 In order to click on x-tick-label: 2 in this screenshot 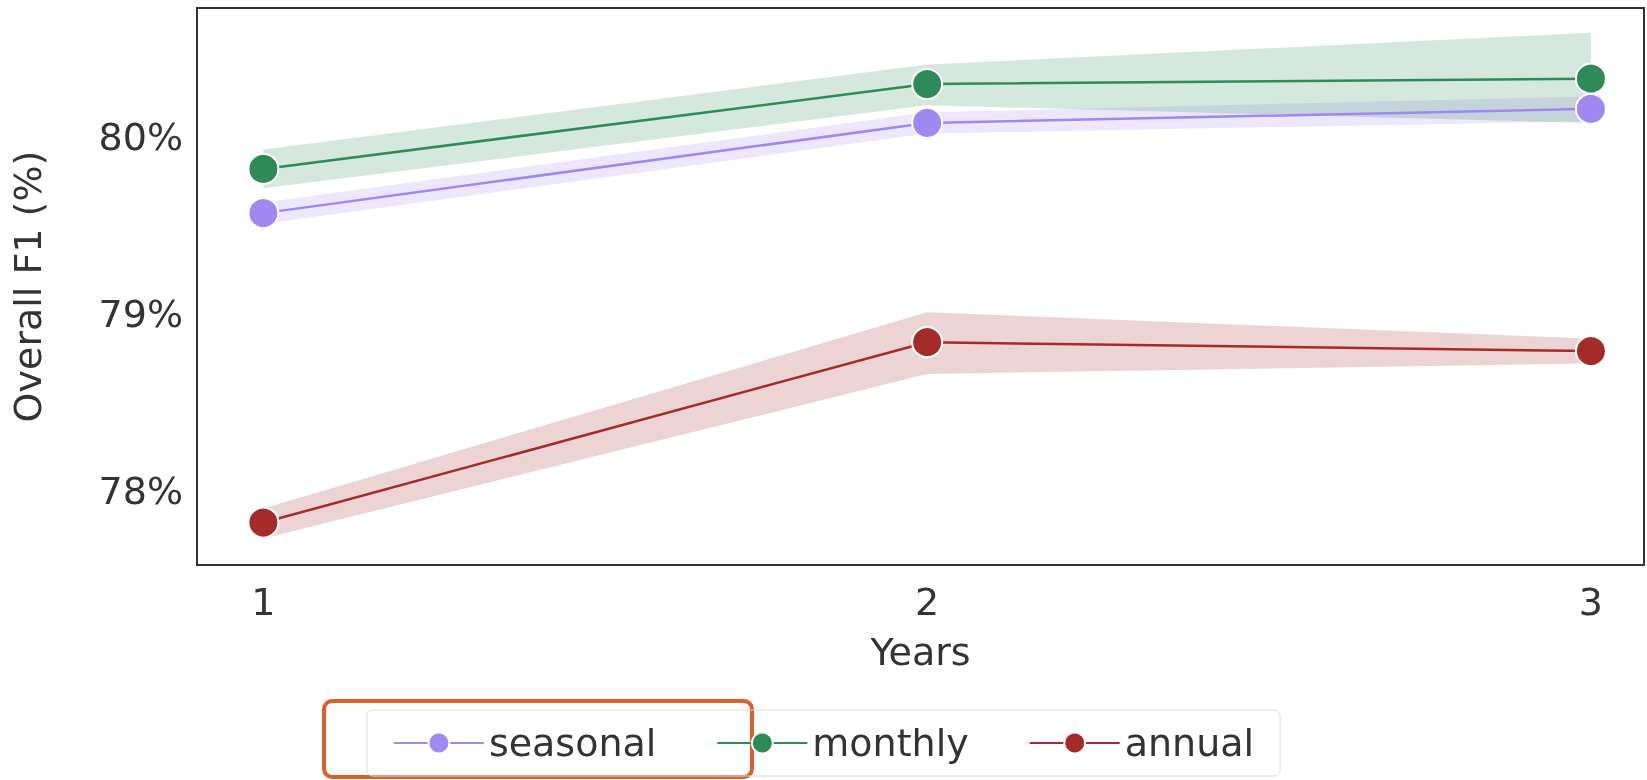, I will do `click(927, 602)`.